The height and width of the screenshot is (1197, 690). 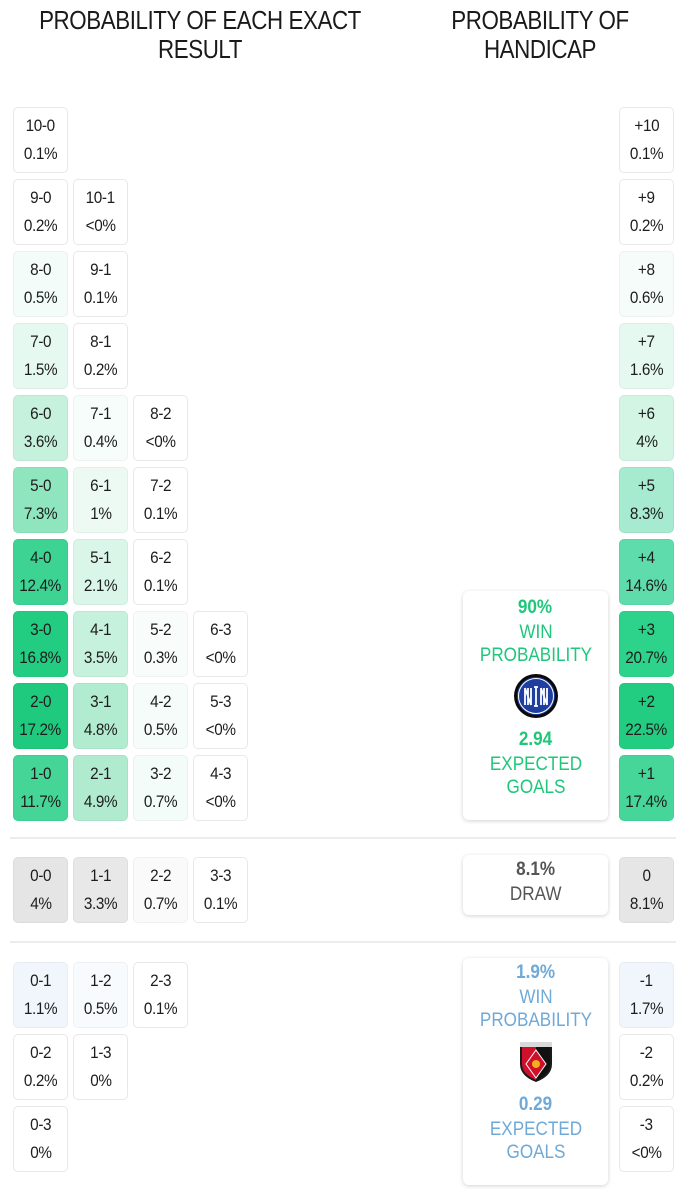 I want to click on handicap-cell: +1 17.4%, so click(x=646, y=788).